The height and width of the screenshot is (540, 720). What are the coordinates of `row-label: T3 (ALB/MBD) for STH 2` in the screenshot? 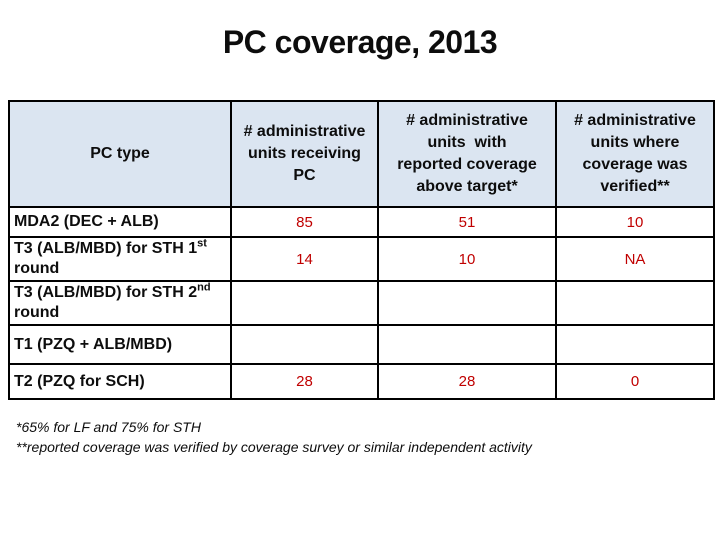 It's located at (106, 292).